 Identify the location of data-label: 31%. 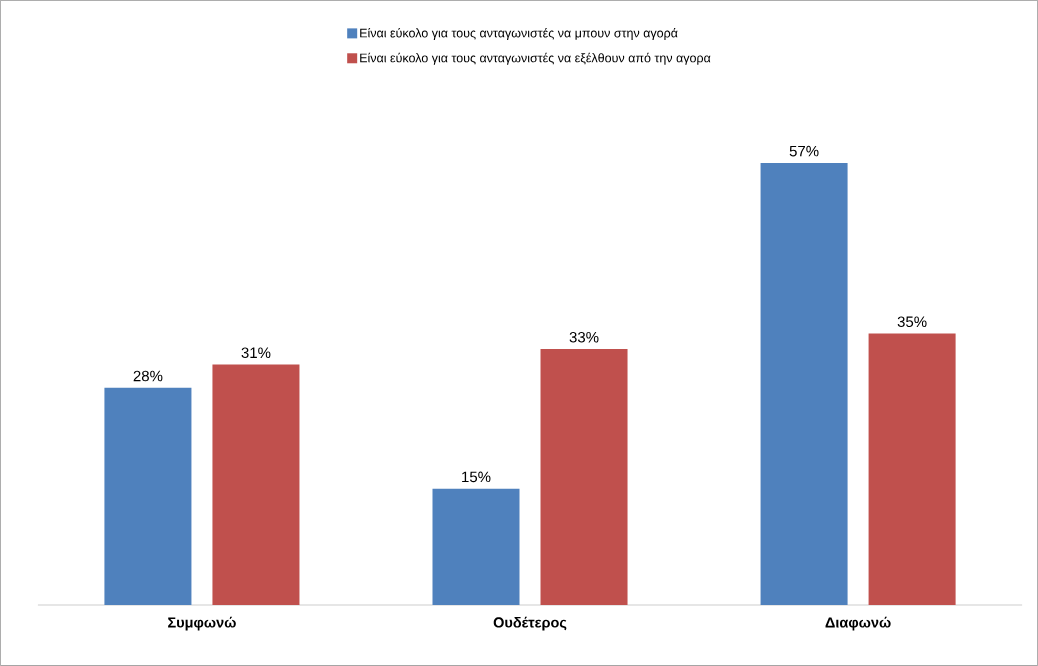
(256, 353).